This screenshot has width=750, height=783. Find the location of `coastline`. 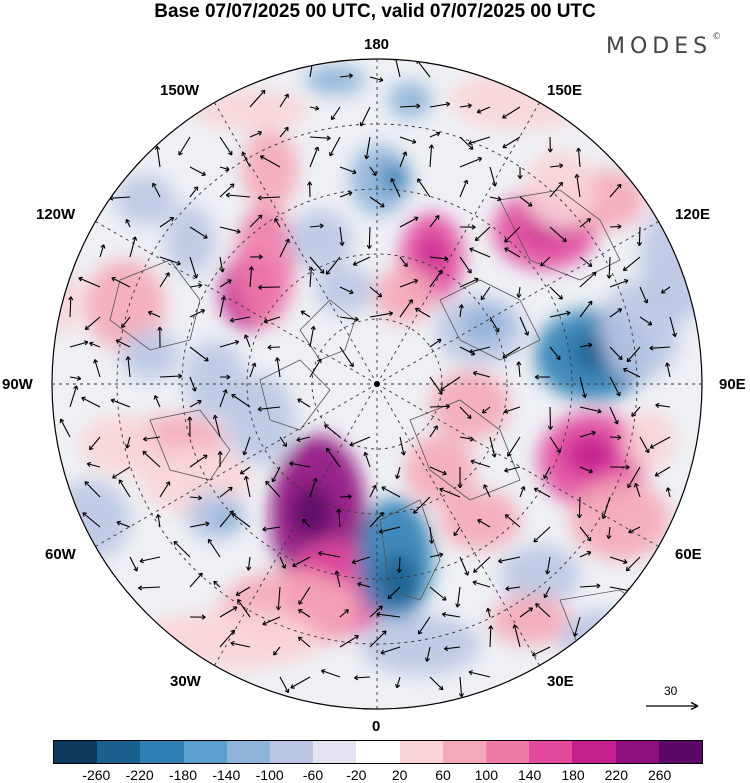

coastline is located at coordinates (327, 330).